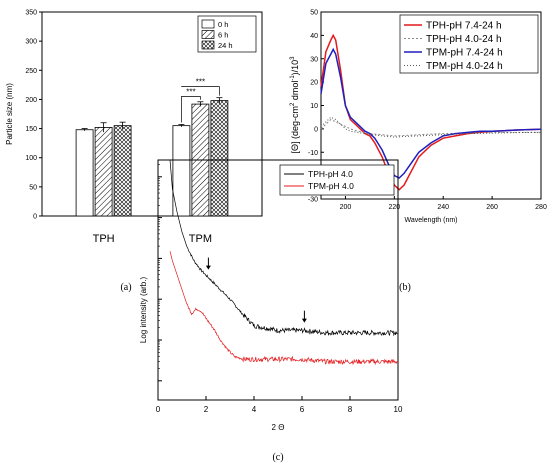 This screenshot has width=550, height=466. Describe the element at coordinates (464, 26) in the screenshot. I see `panel-b-legend-label: TPH-pH 7.4-24 h` at that location.